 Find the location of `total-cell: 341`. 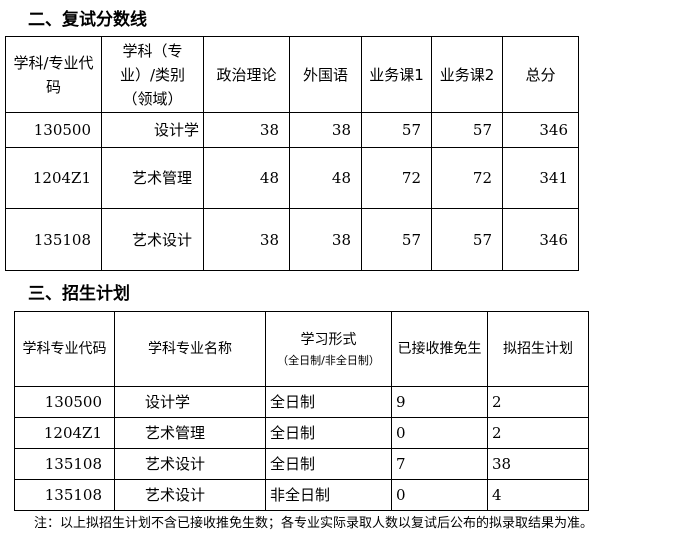

total-cell: 341 is located at coordinates (540, 178).